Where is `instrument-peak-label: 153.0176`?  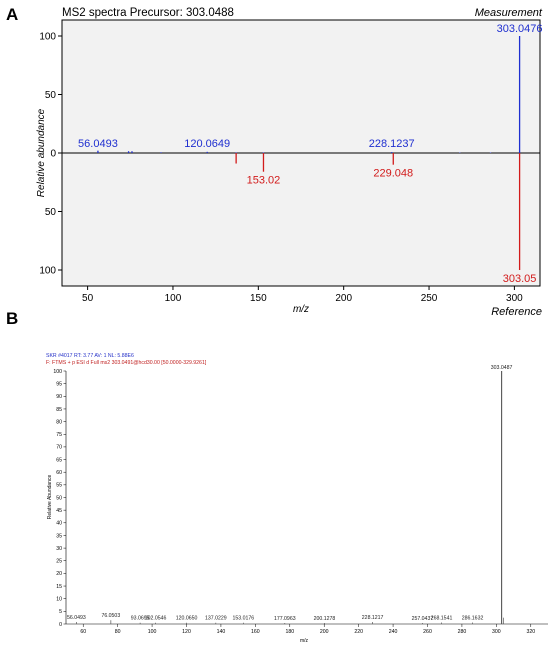
instrument-peak-label: 153.0176 is located at coordinates (244, 619).